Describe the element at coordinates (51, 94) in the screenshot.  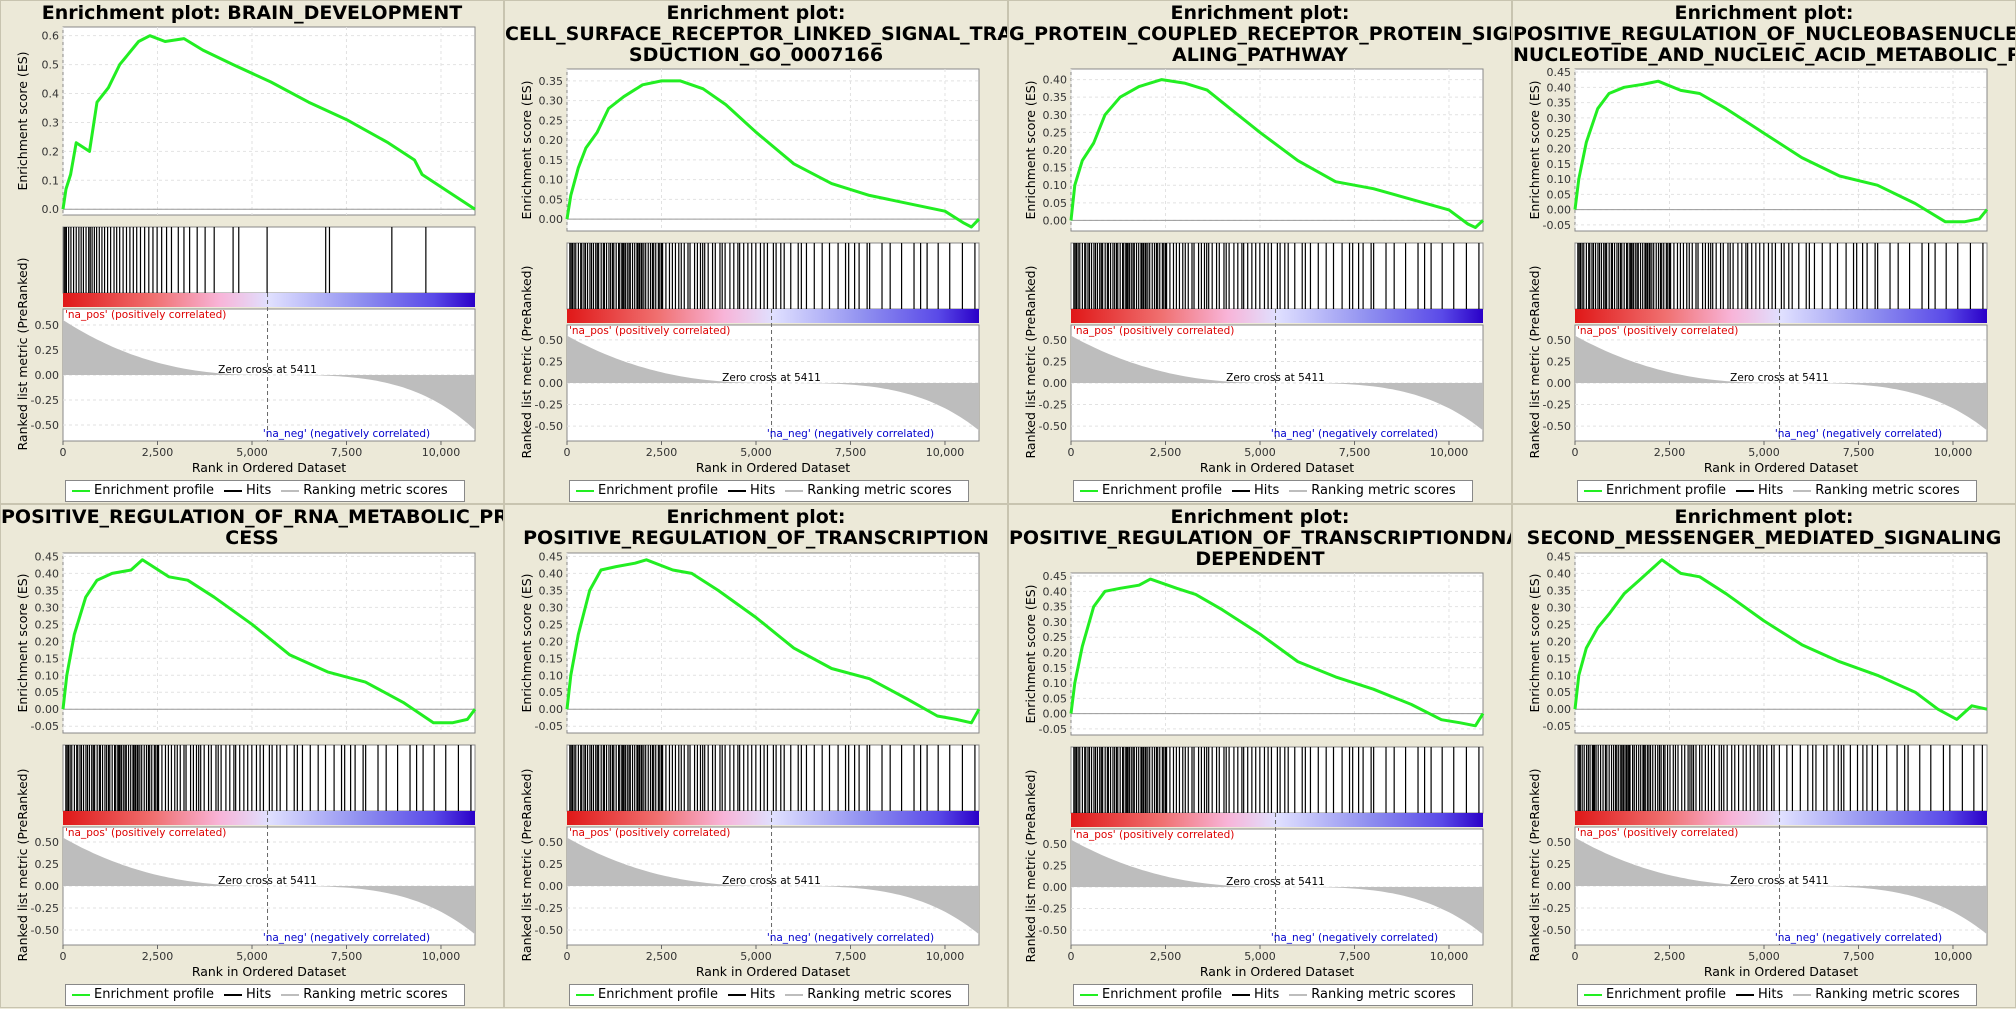
I see `y-tick-label: 0.4` at that location.